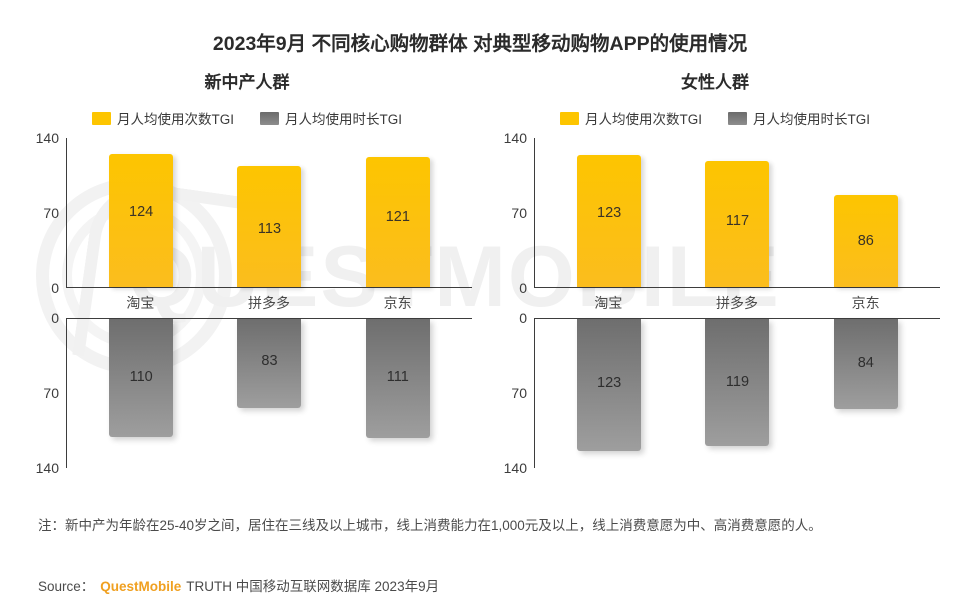 The width and height of the screenshot is (960, 610). I want to click on bar-bottom: 119, so click(737, 382).